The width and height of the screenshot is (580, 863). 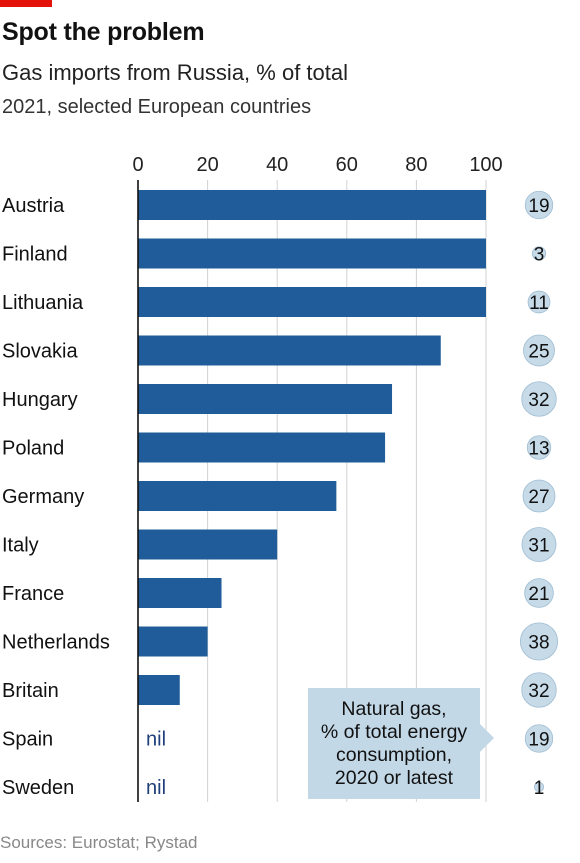 I want to click on bubble-label: 21, so click(x=538, y=594).